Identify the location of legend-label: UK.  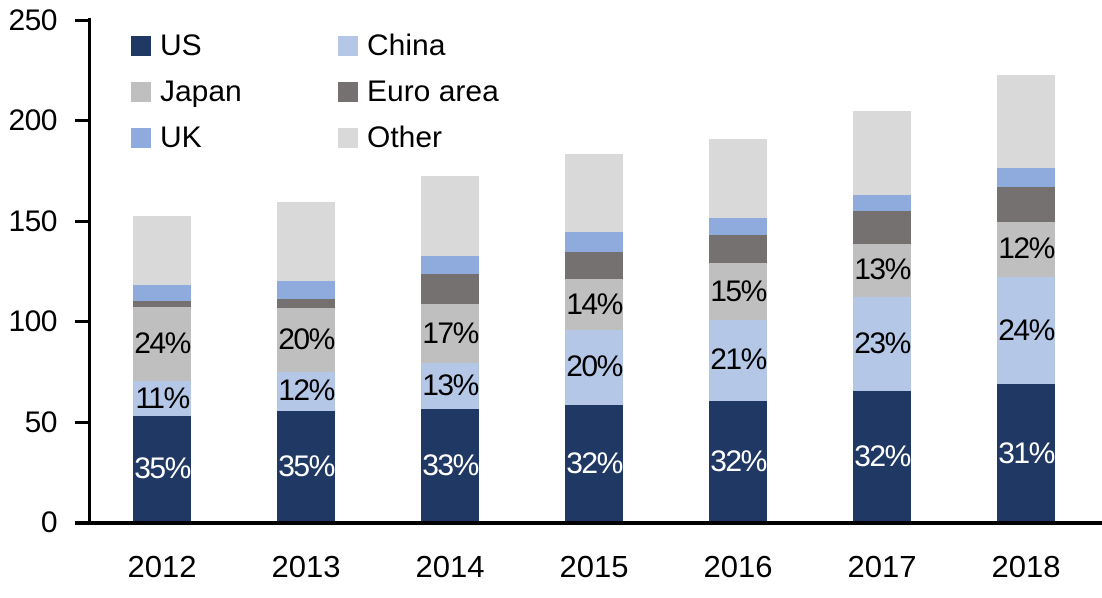
(181, 137).